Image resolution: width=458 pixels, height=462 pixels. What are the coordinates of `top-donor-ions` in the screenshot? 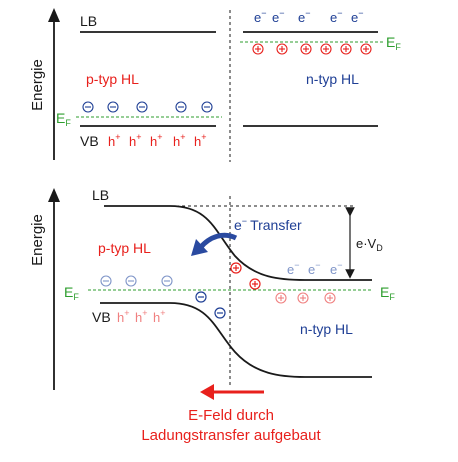 It's located at (312, 49).